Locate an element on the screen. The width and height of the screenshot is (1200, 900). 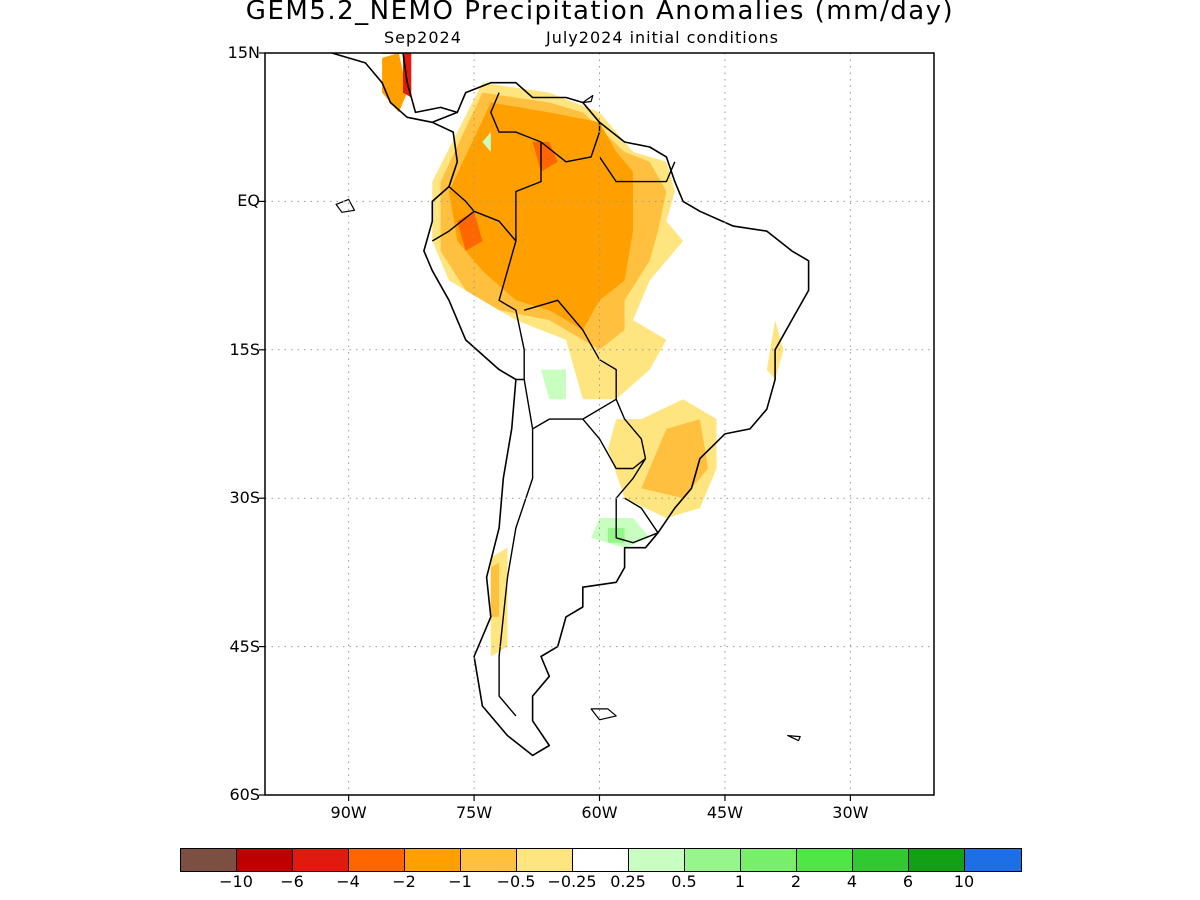
galapagos-islands is located at coordinates (345, 205).